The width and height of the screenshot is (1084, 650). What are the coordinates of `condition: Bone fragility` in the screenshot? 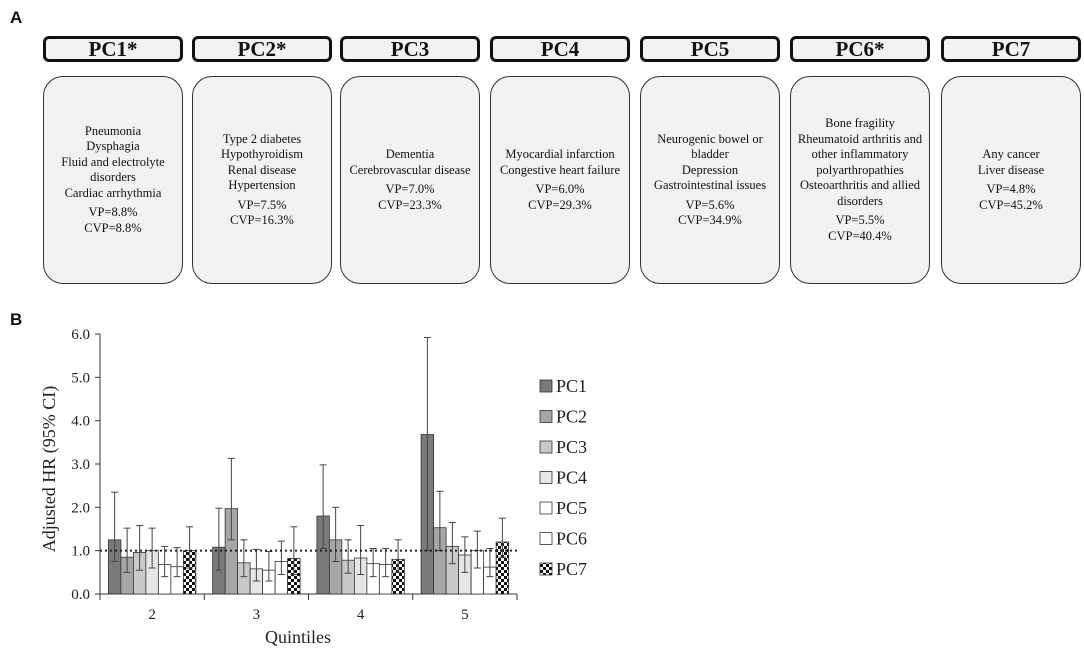 It's located at (860, 123).